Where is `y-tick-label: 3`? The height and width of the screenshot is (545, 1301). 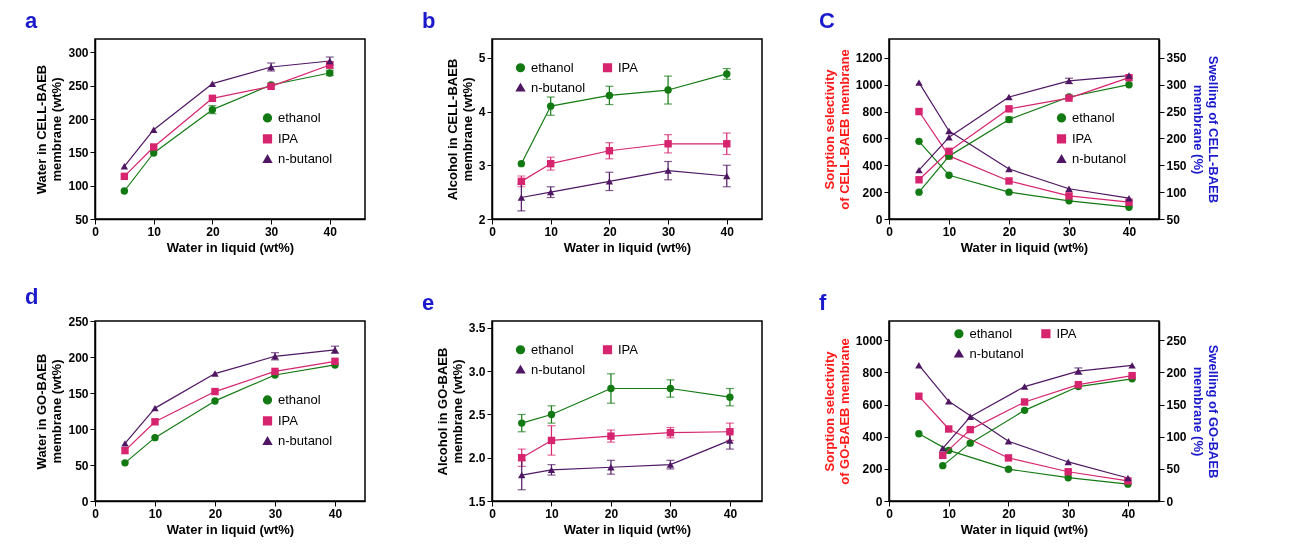 y-tick-label: 3 is located at coordinates (482, 165).